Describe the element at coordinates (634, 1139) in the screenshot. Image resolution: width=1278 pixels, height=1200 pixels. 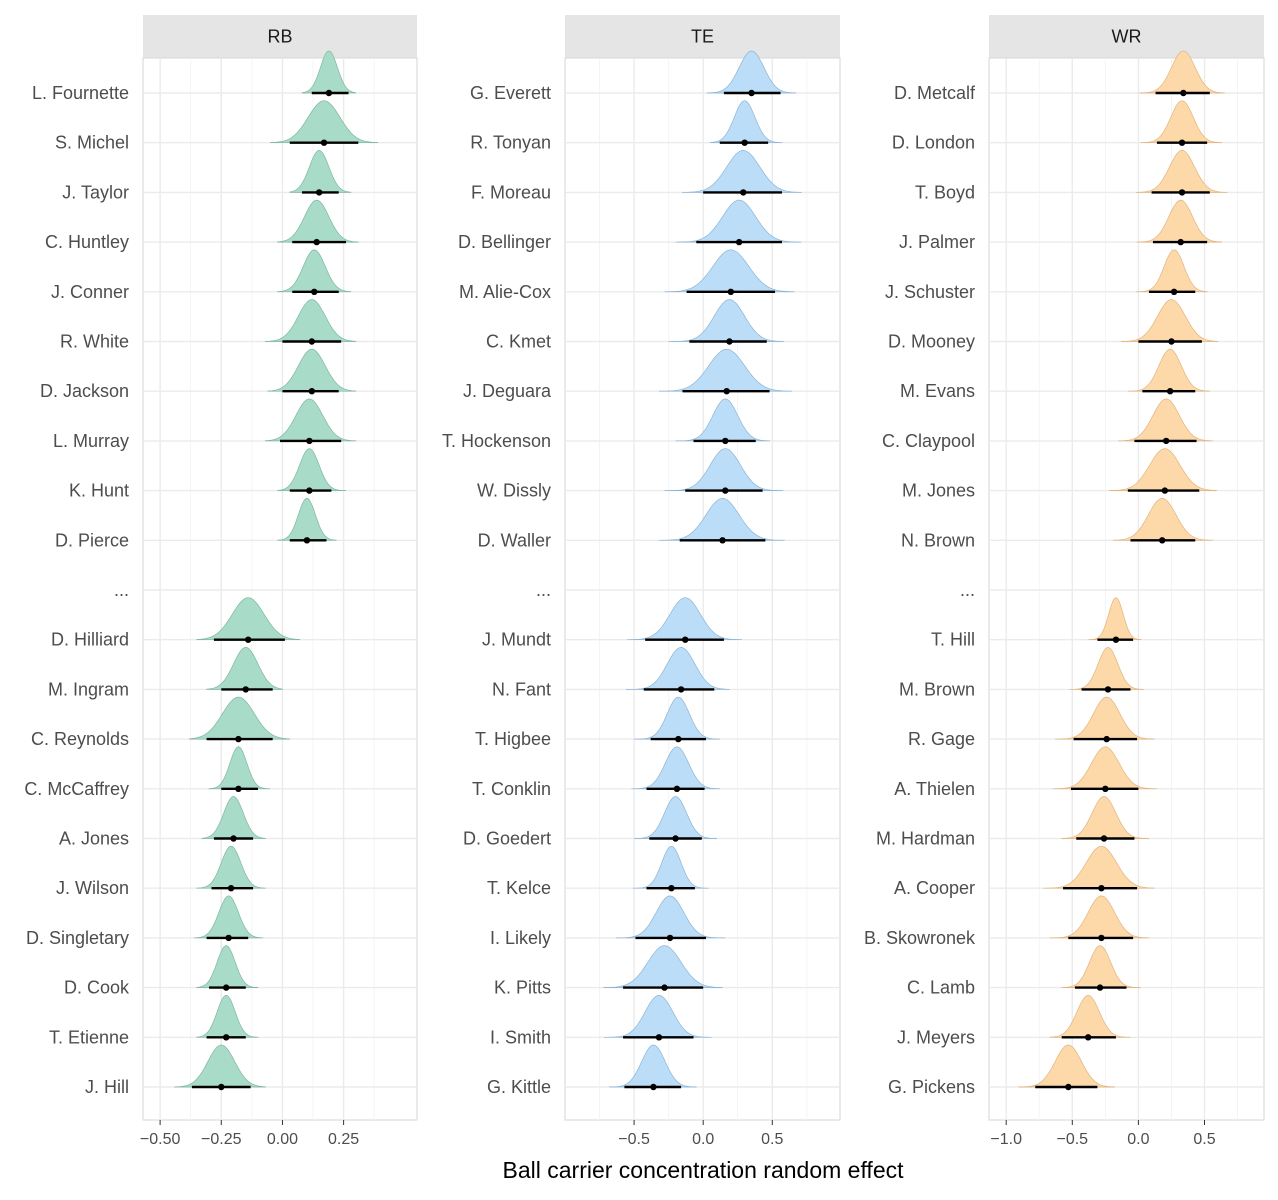
I see `x-tick-label-te: −0.5` at that location.